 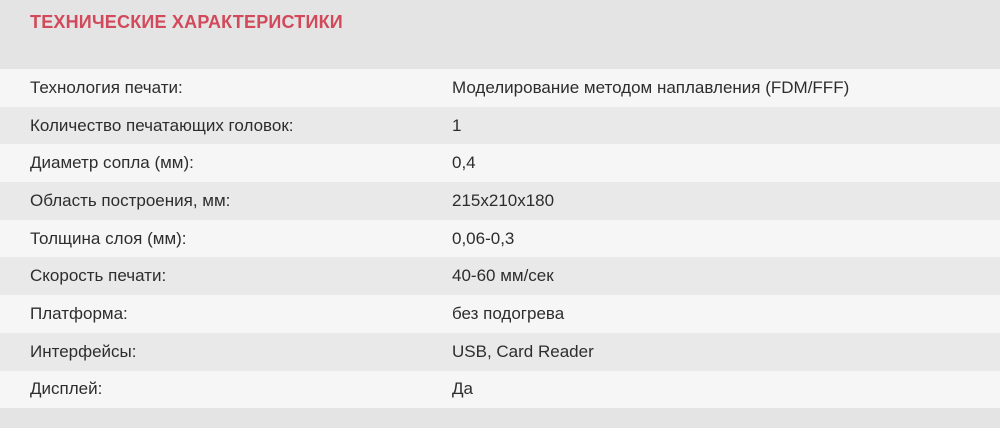 I want to click on spec-row: Платформа: без подогрева, so click(x=500, y=314).